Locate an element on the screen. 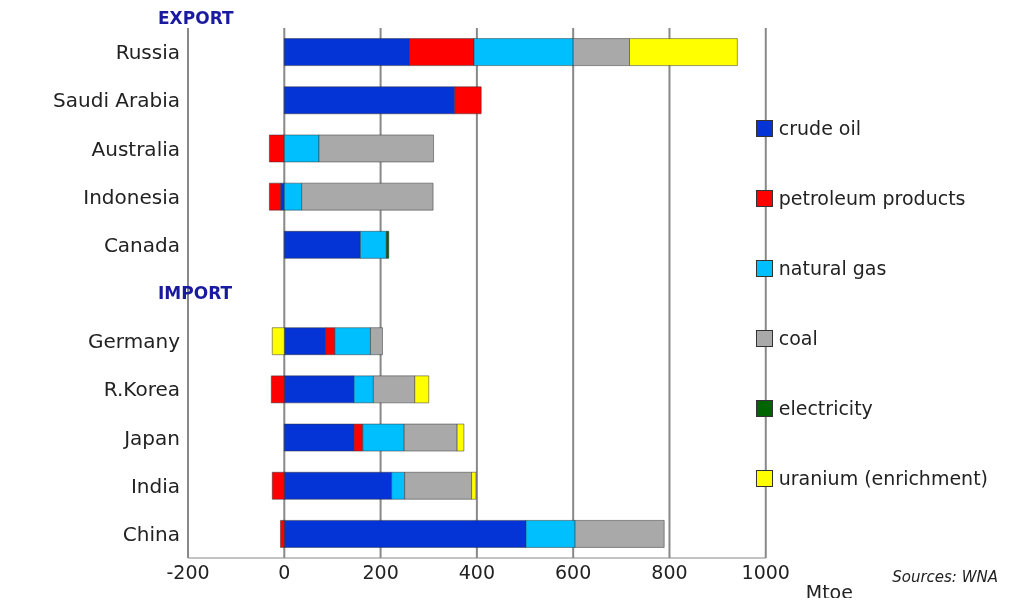 The image size is (1021, 609). legend-label: natural gas is located at coordinates (832, 268).